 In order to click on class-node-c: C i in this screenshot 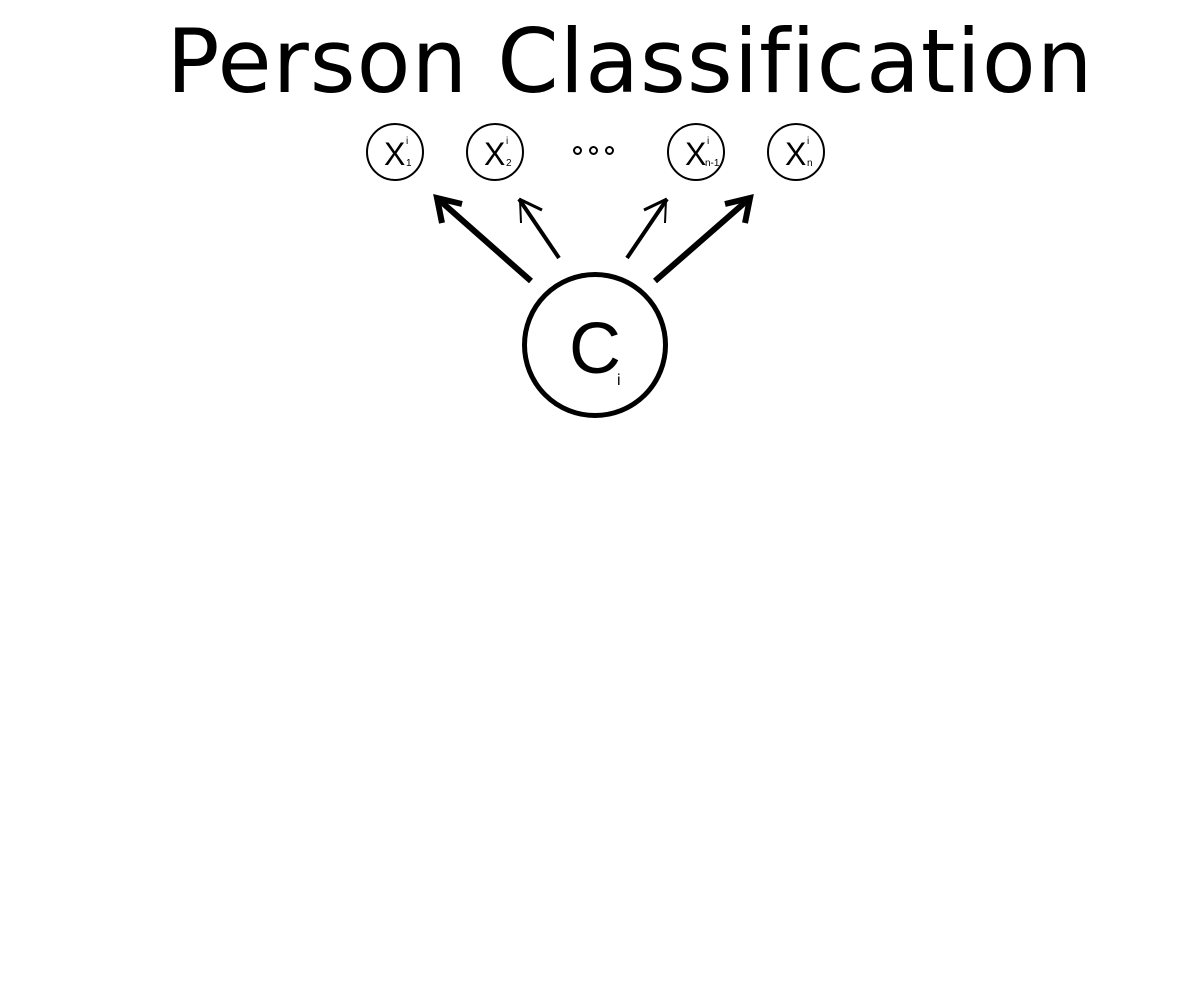, I will do `click(595, 345)`.